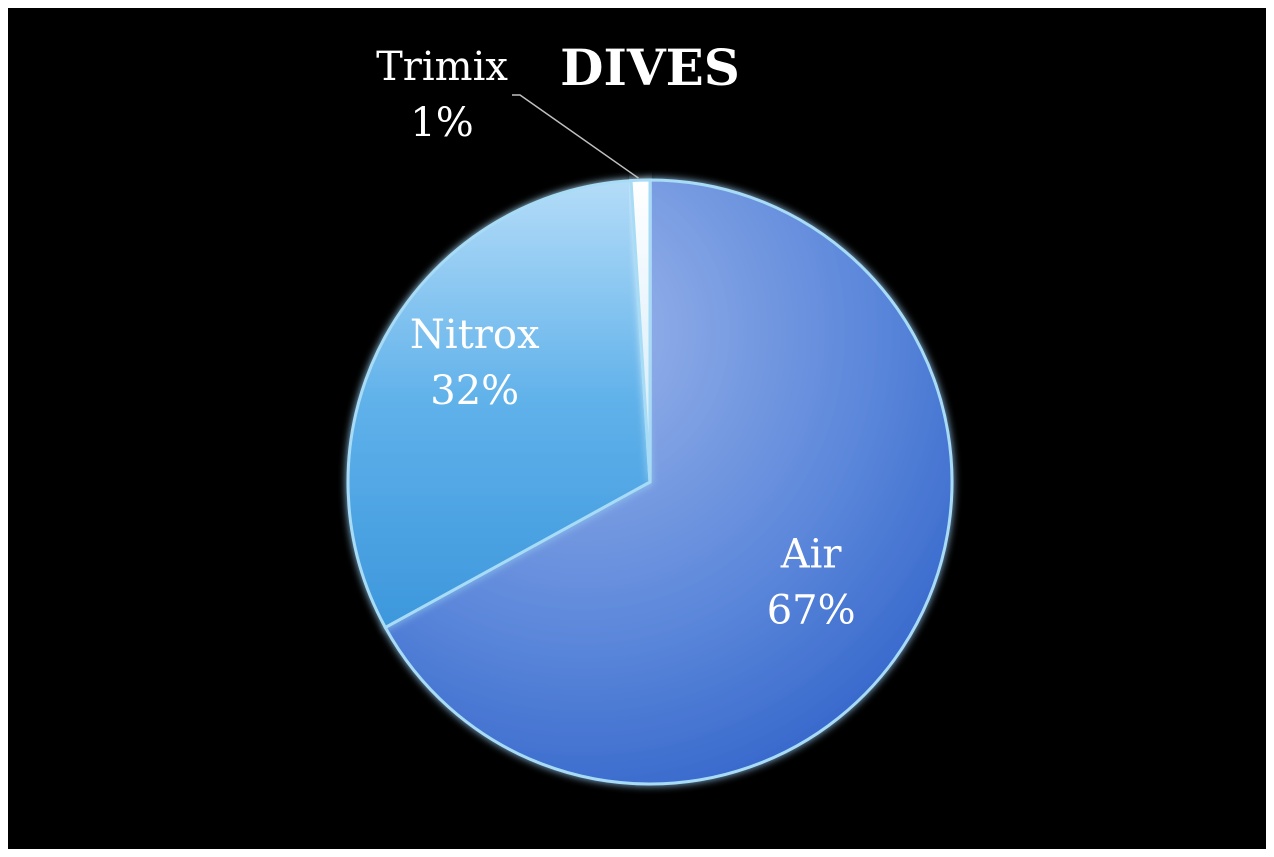 This screenshot has height=857, width=1274. Describe the element at coordinates (441, 123) in the screenshot. I see `slice-percent-trimix: 1%` at that location.